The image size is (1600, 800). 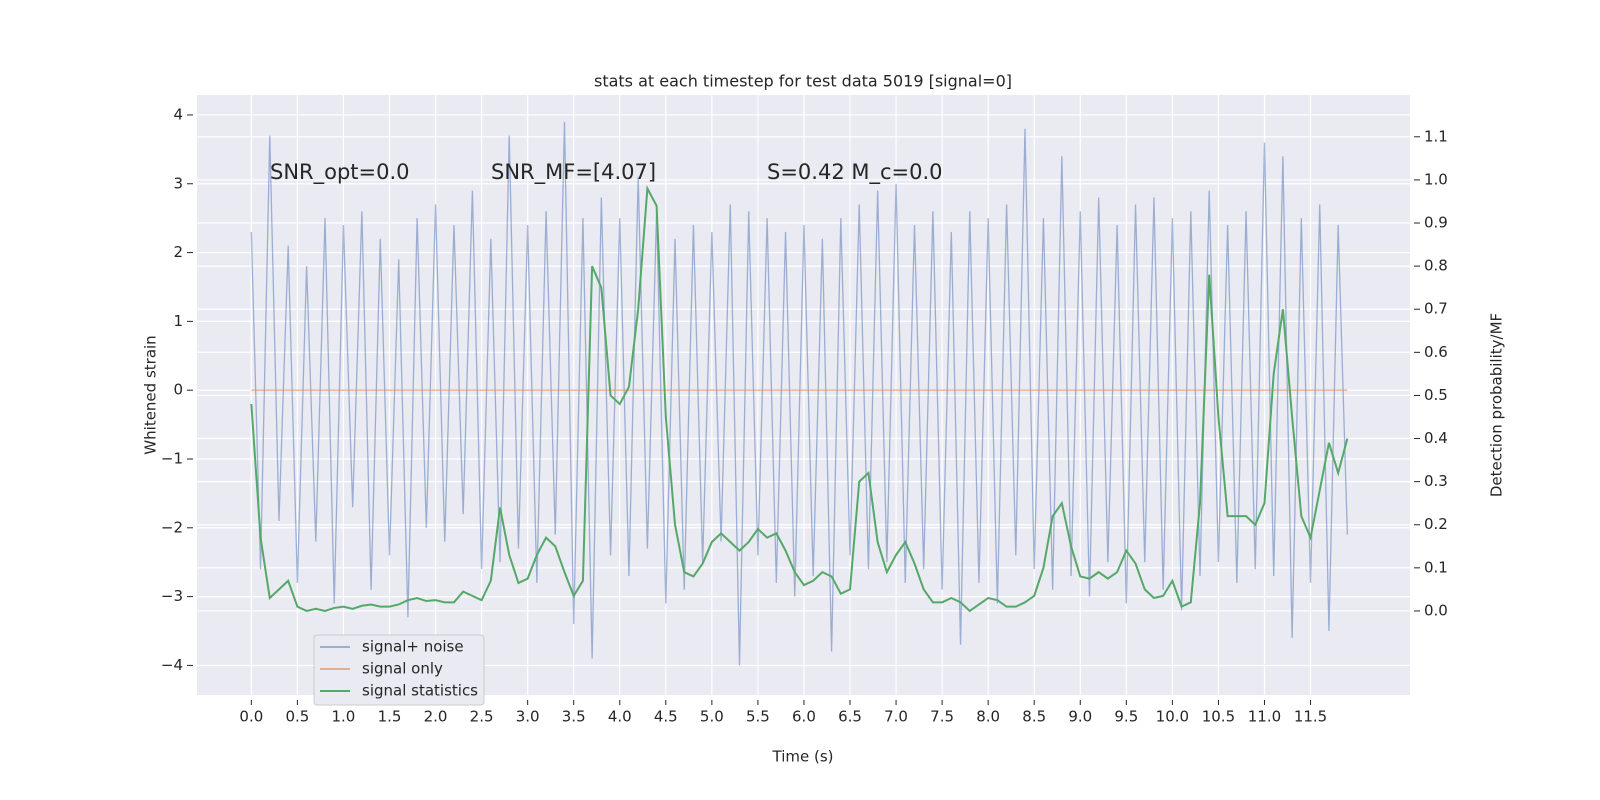 I want to click on x-tick-label: 4.5, so click(x=666, y=717).